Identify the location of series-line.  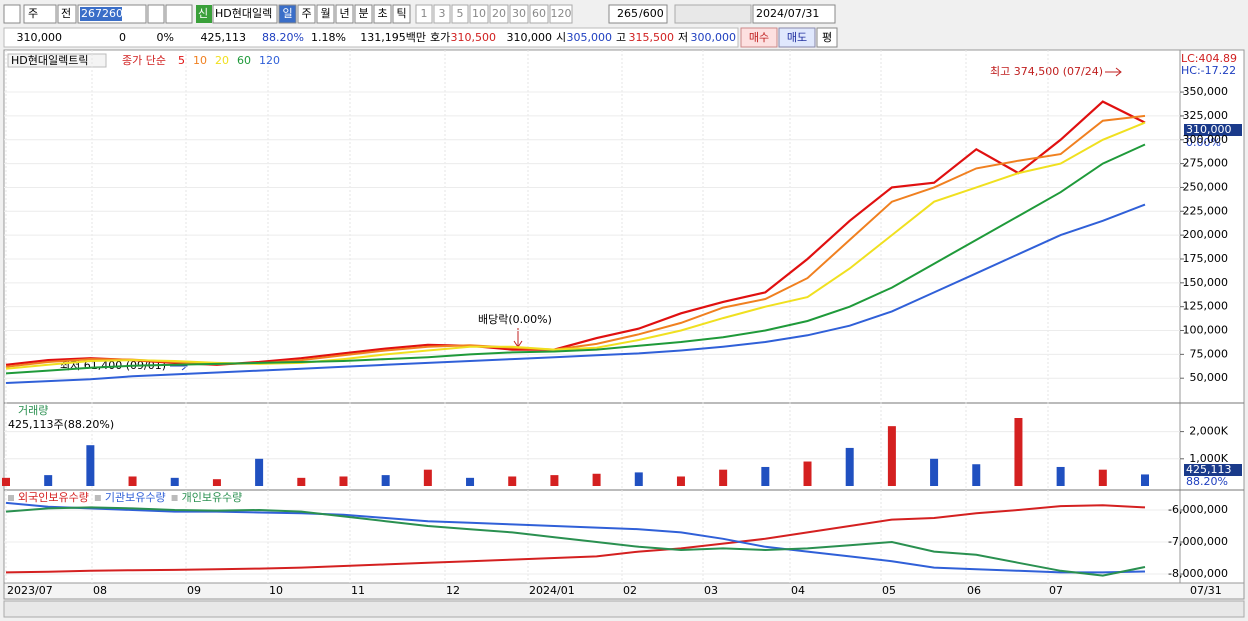
(575, 537).